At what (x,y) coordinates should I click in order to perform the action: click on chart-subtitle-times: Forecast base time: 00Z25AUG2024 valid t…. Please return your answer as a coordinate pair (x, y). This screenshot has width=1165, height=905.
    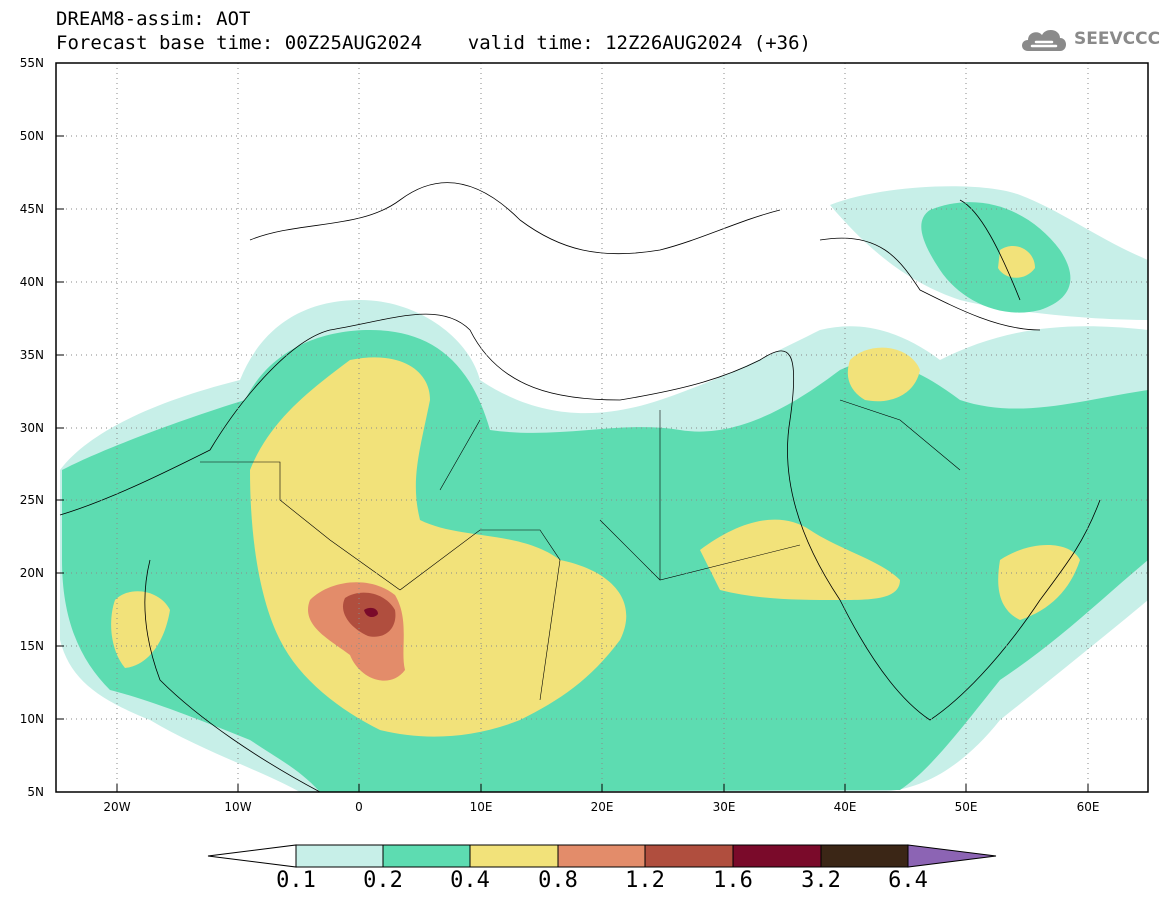
    Looking at the image, I should click on (433, 43).